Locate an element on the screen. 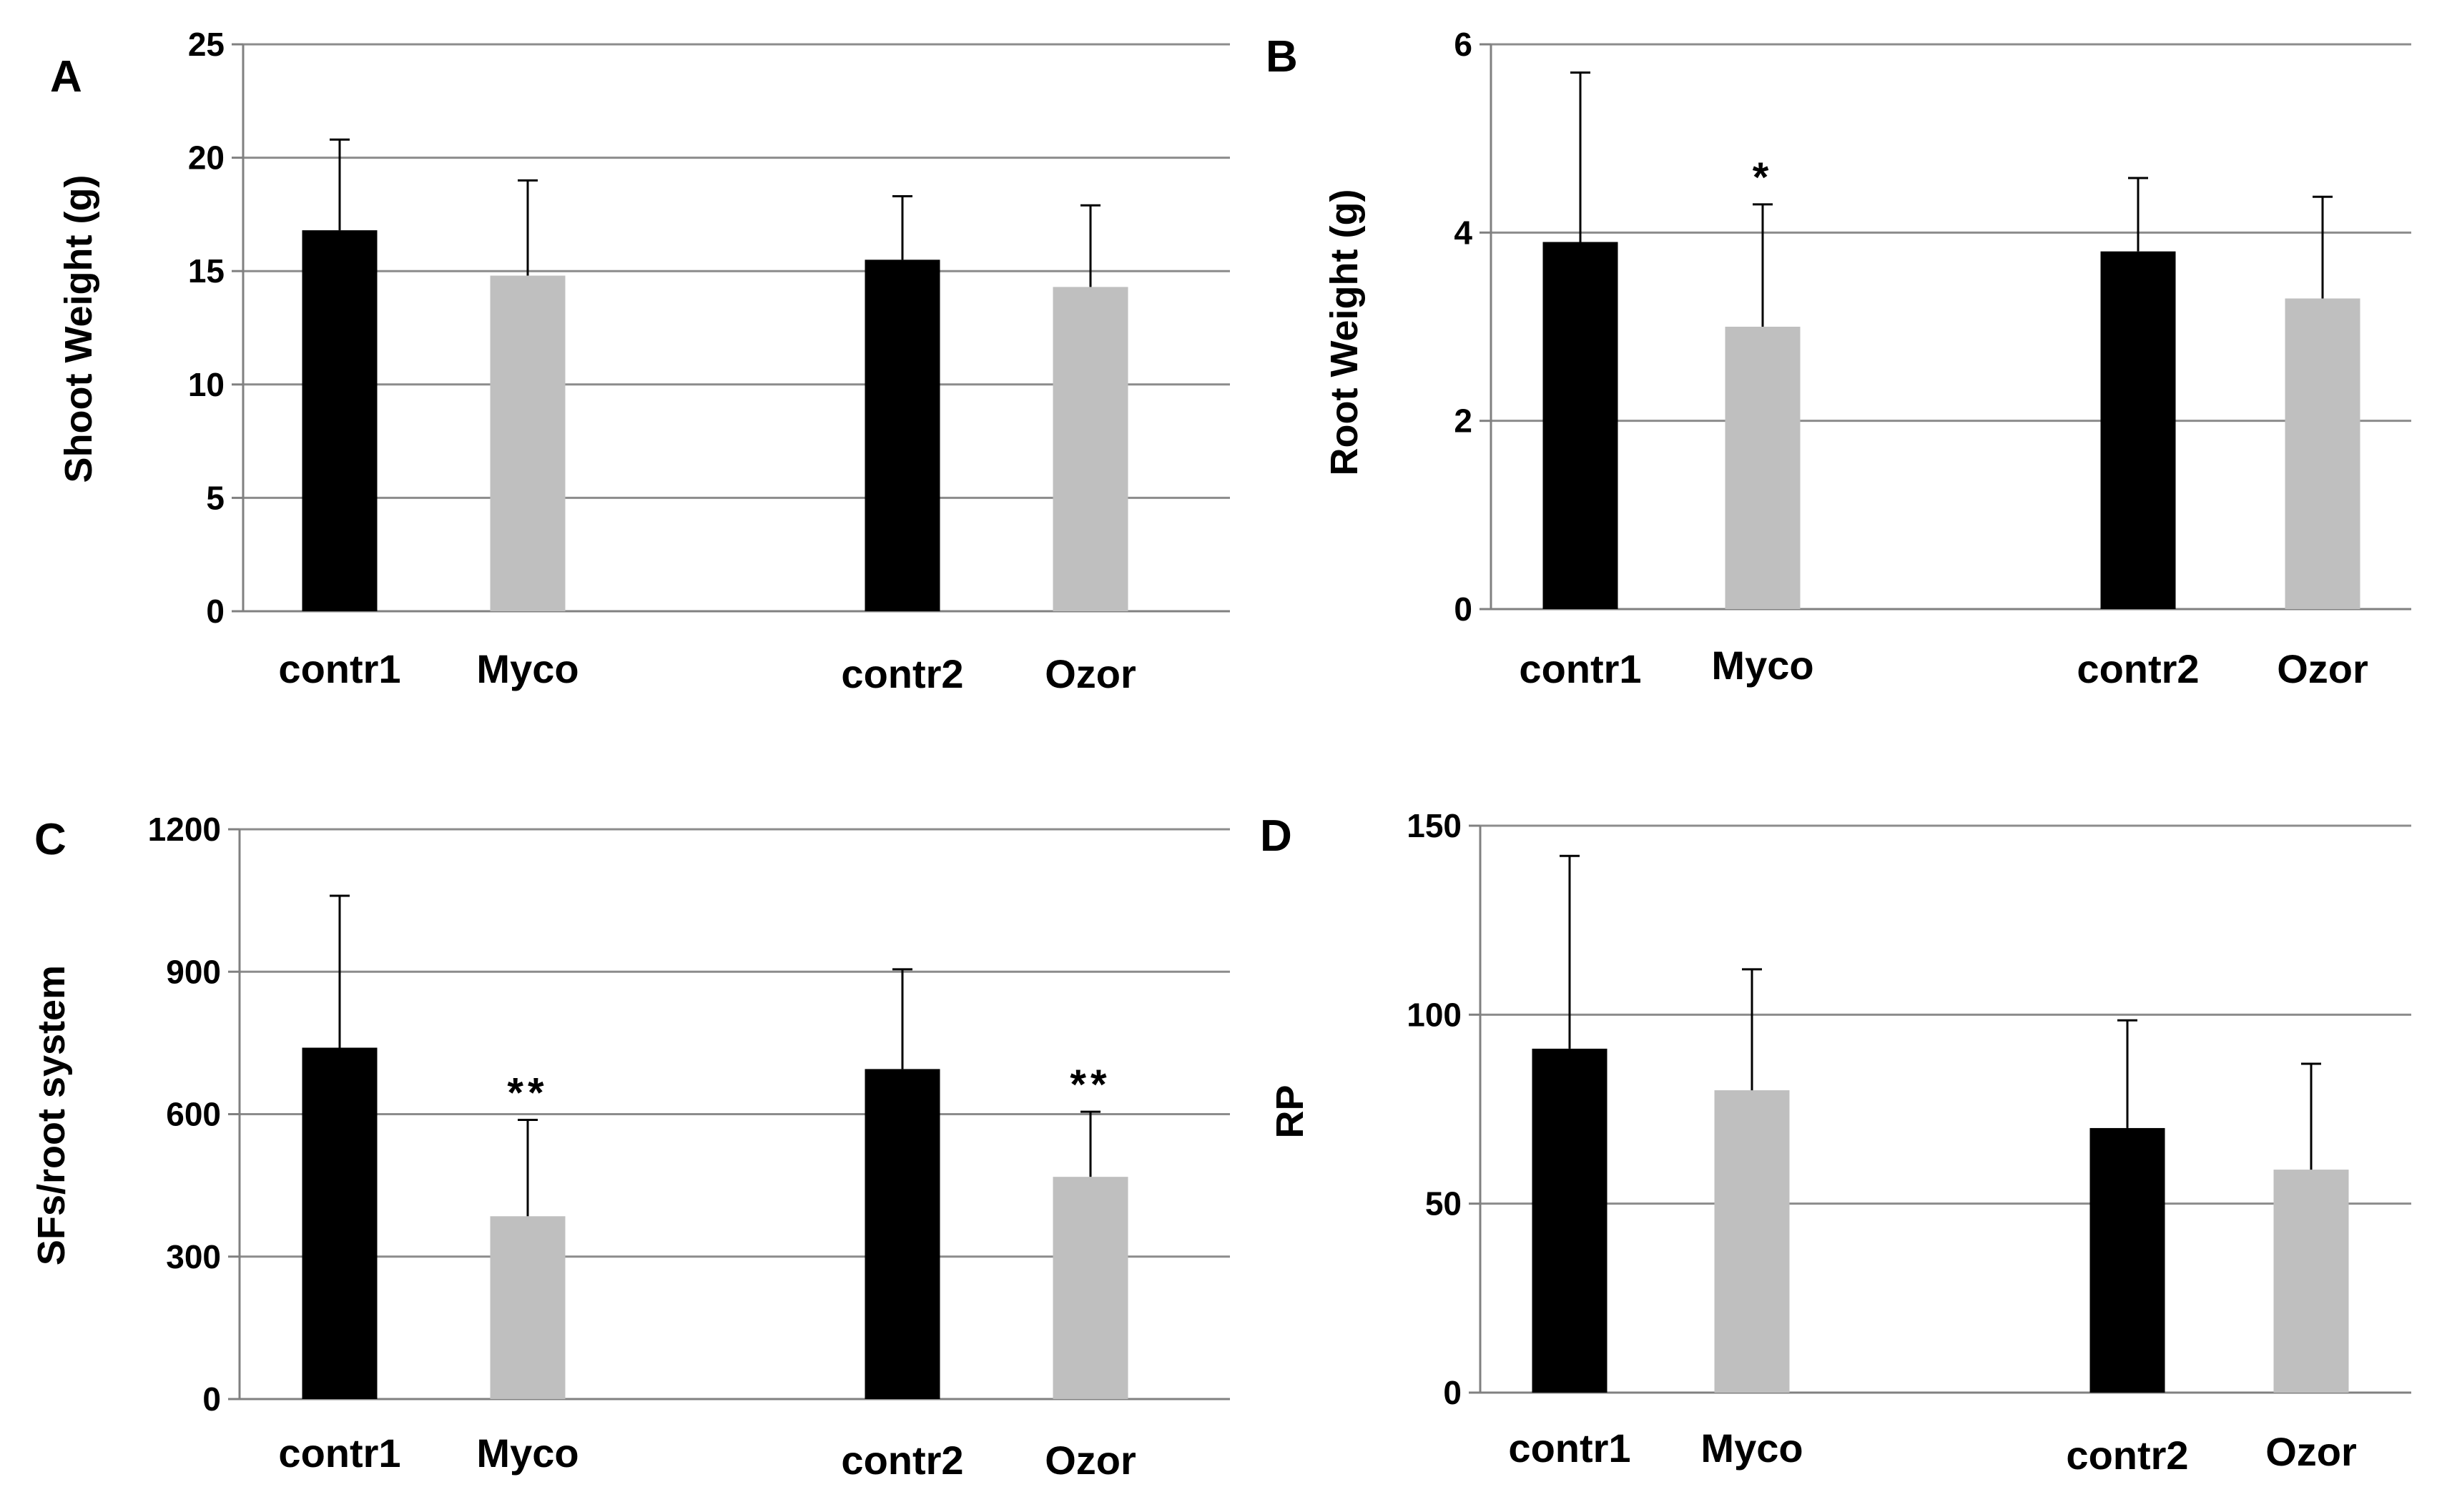 Image resolution: width=2442 pixels, height=1512 pixels. y-tick-label: 50 is located at coordinates (1443, 1203).